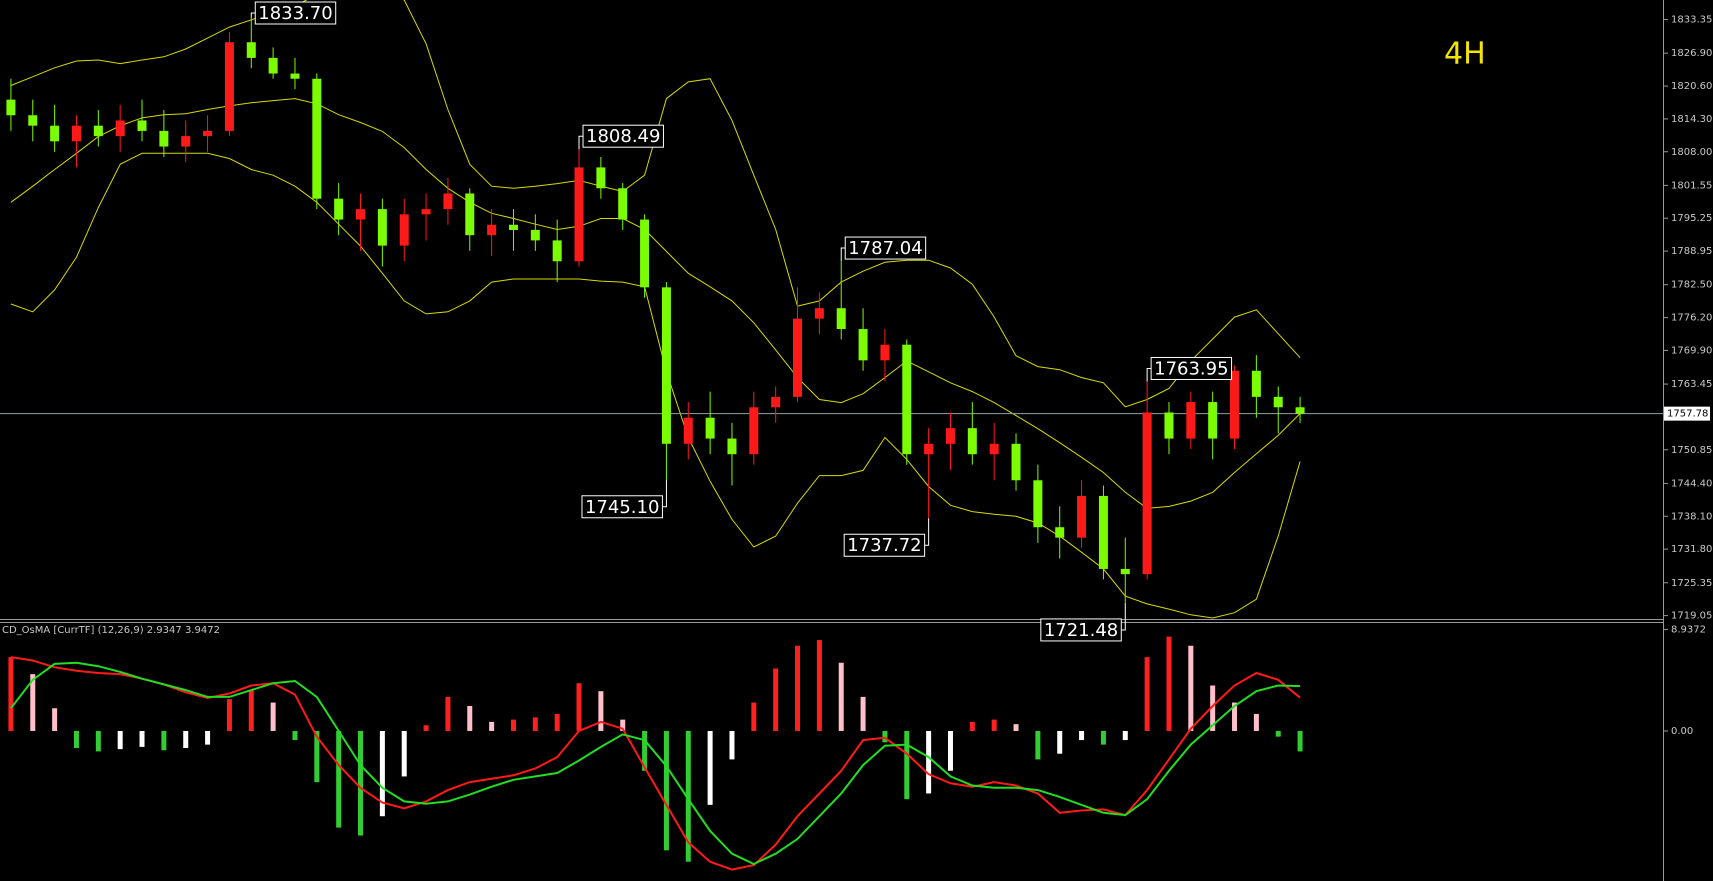 The height and width of the screenshot is (881, 1713). I want to click on y-tick-label: 1744.40, so click(1691, 483).